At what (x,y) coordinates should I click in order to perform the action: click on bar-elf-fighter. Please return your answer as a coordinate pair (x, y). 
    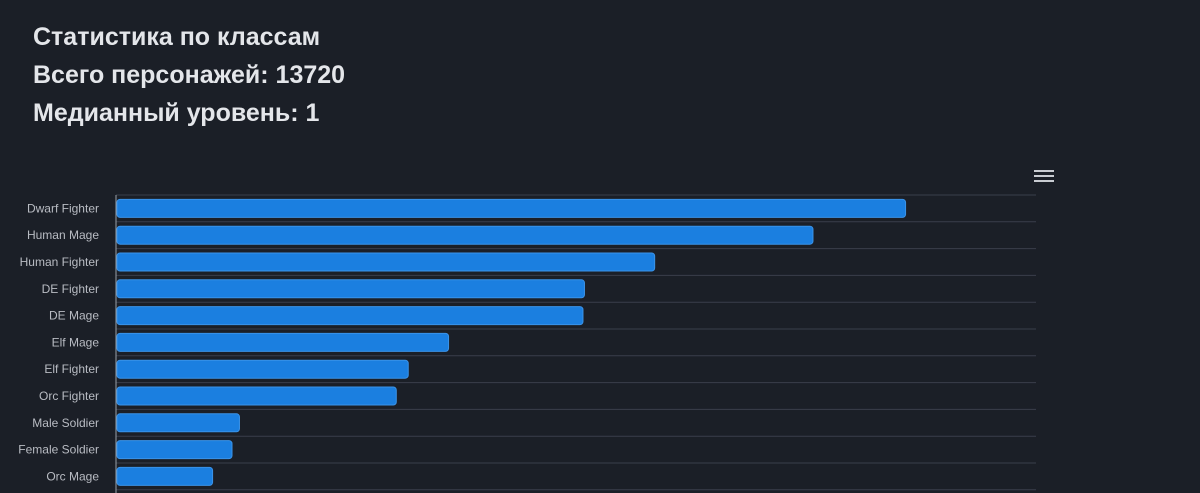
    Looking at the image, I should click on (262, 369).